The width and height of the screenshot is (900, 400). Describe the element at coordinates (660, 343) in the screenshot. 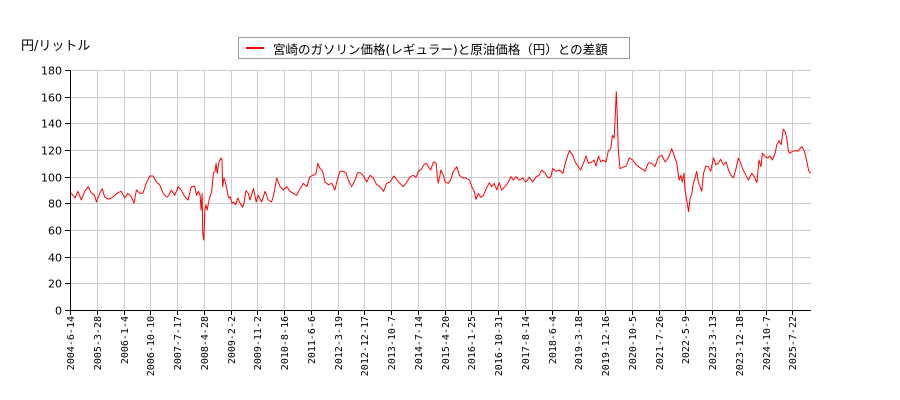

I see `x-tick-label: 2021-7-26` at that location.